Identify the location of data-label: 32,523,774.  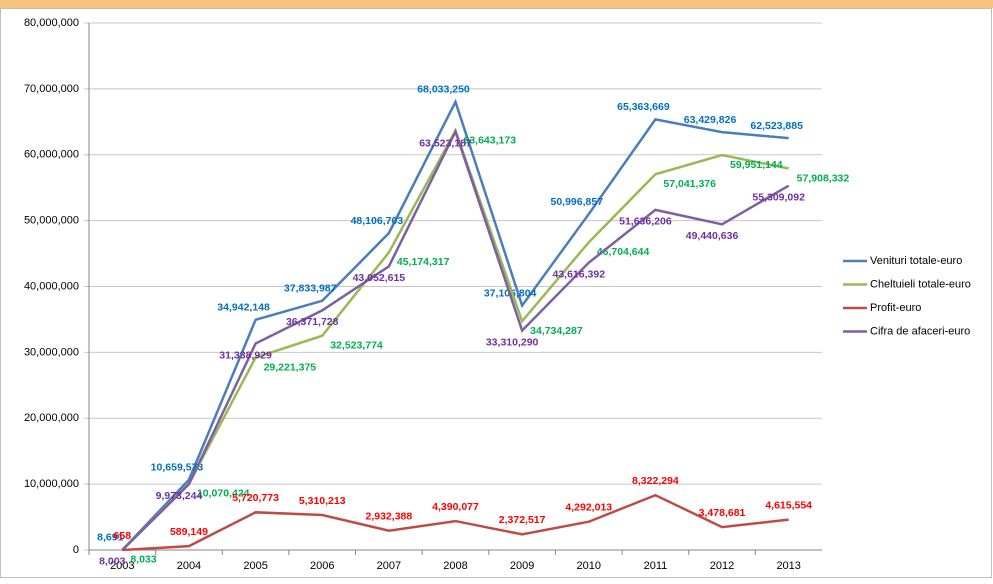
(356, 346).